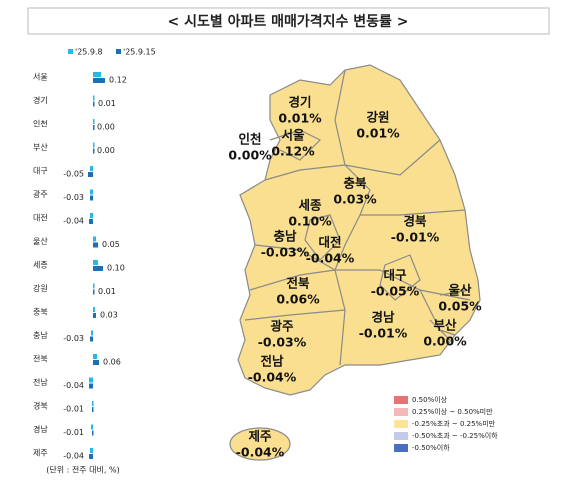 This screenshot has width=561, height=486. I want to click on y-tick-label: 전북, so click(40, 359).